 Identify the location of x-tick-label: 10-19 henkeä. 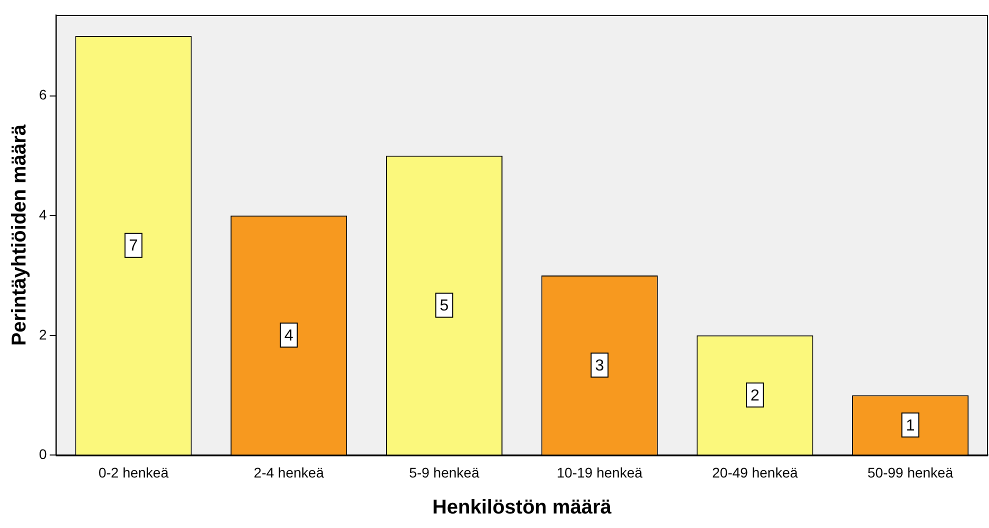
(599, 472).